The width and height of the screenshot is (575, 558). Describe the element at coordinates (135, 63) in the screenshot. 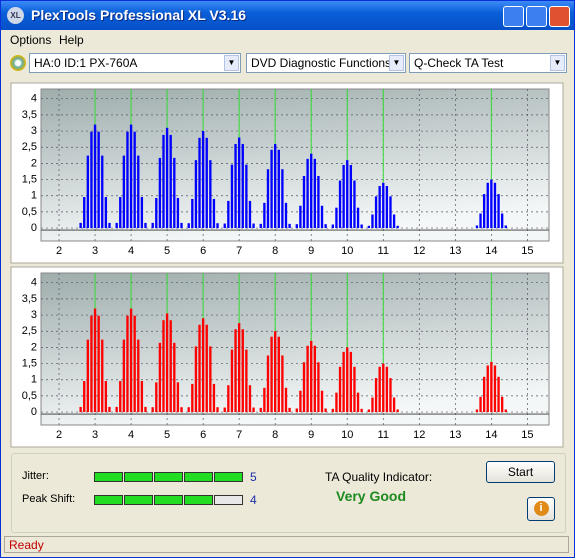

I see `drive-select: HA:0 ID:1 PX-760A ▼` at that location.